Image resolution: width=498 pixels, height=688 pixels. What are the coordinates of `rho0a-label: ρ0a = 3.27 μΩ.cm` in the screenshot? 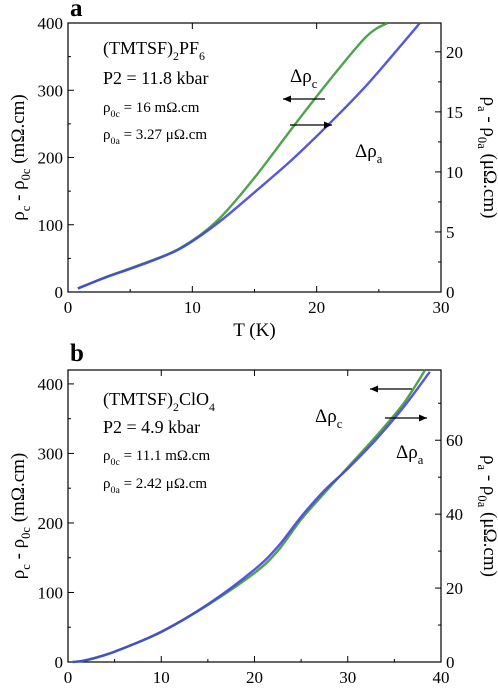 It's located at (155, 137).